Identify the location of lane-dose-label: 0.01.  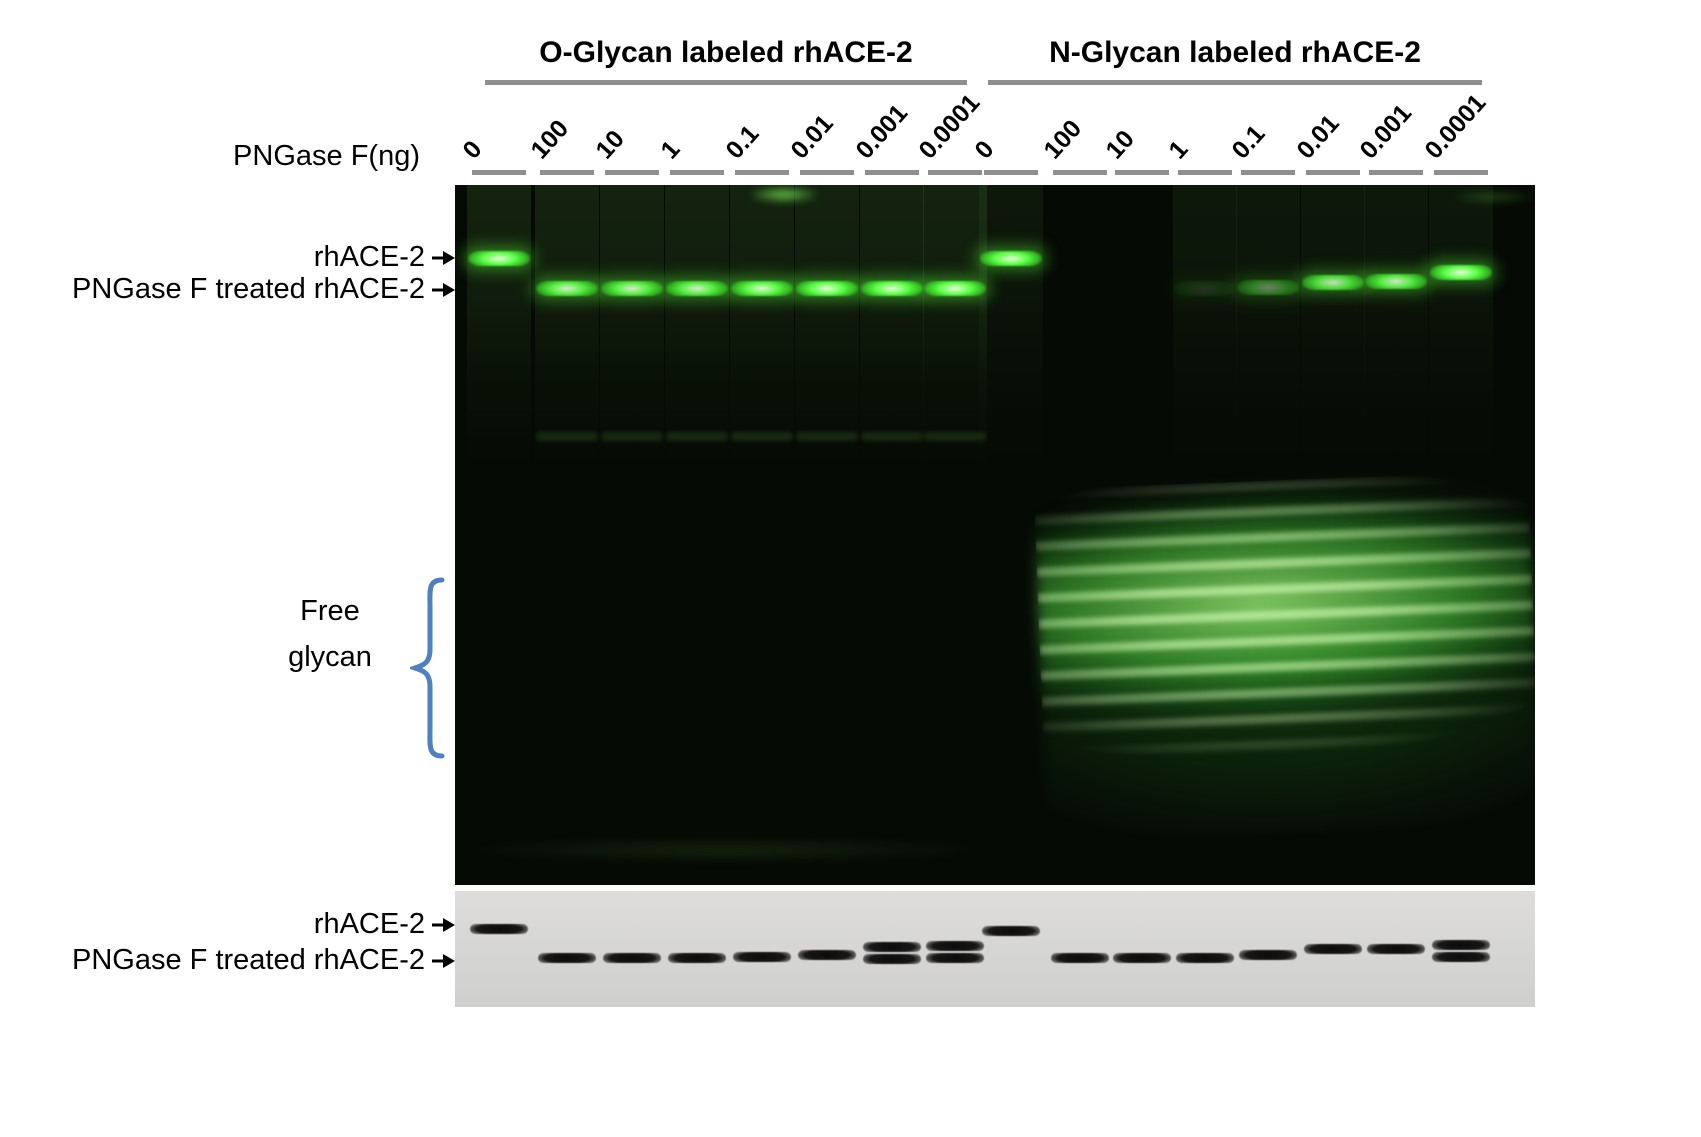
(1318, 137).